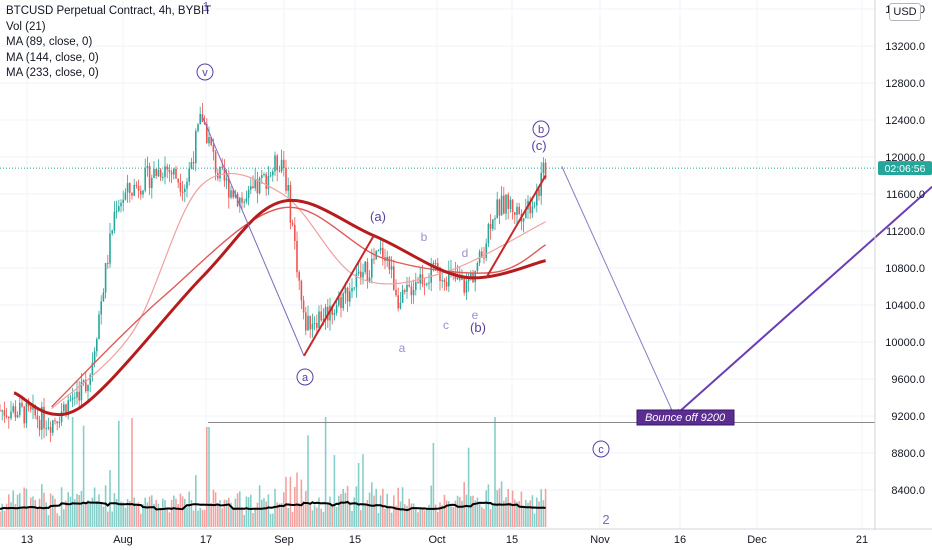 The width and height of the screenshot is (932, 550). What do you see at coordinates (446, 325) in the screenshot?
I see `wave-label-c-small: c` at bounding box center [446, 325].